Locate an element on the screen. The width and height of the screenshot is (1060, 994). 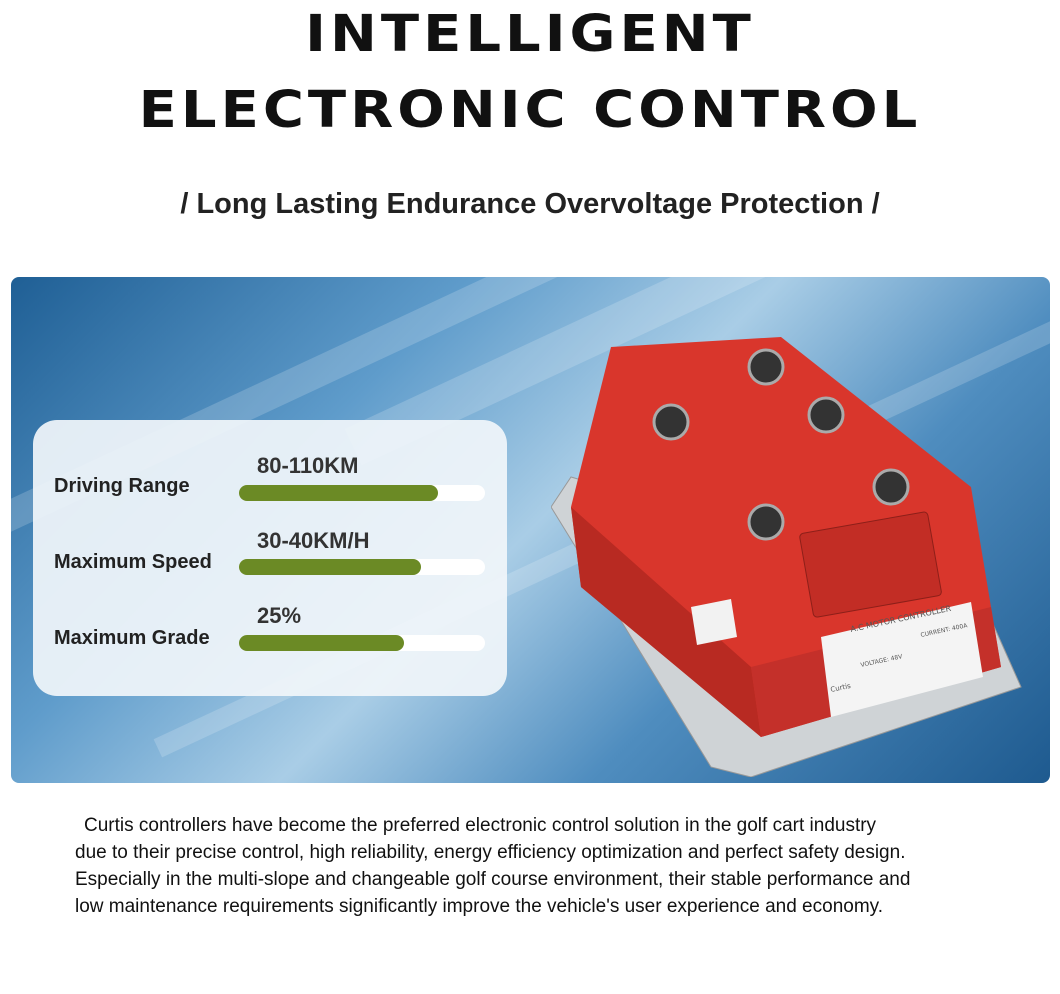
title-line-1: INTELLIGENT is located at coordinates (530, 34).